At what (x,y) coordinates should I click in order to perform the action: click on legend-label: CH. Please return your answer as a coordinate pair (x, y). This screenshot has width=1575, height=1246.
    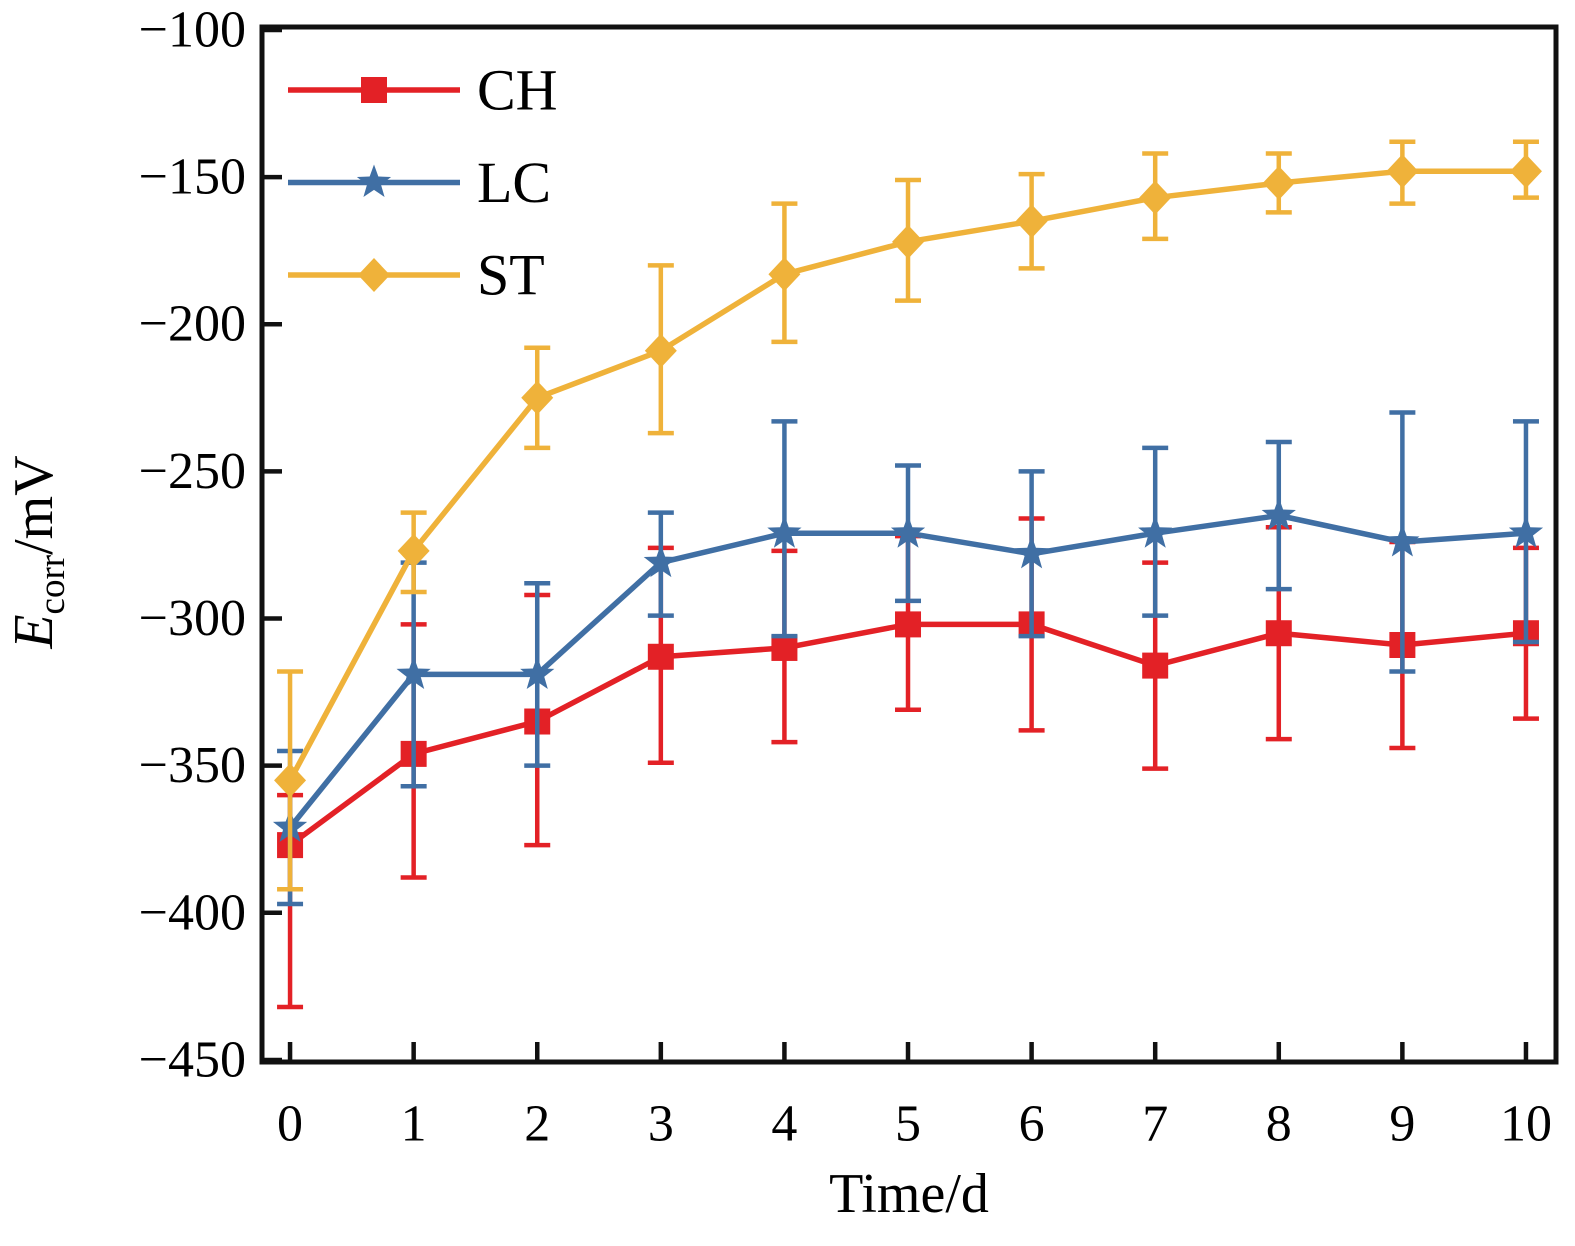
    Looking at the image, I should click on (517, 90).